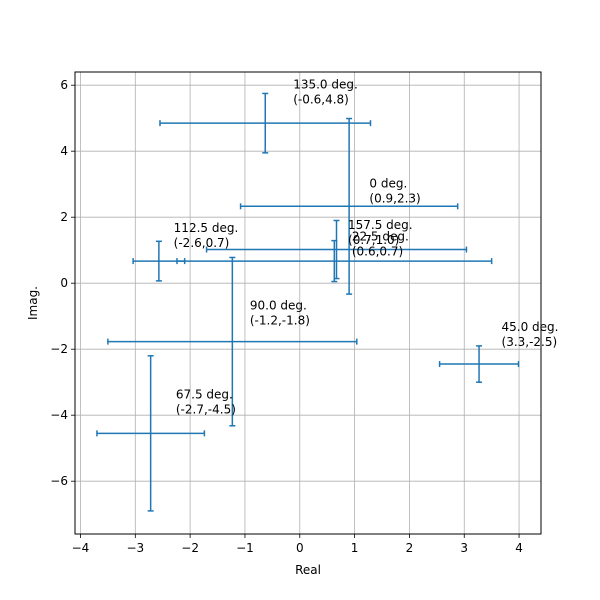  What do you see at coordinates (321, 100) in the screenshot?
I see `point-annotation-line: (-0.6,4.8)` at bounding box center [321, 100].